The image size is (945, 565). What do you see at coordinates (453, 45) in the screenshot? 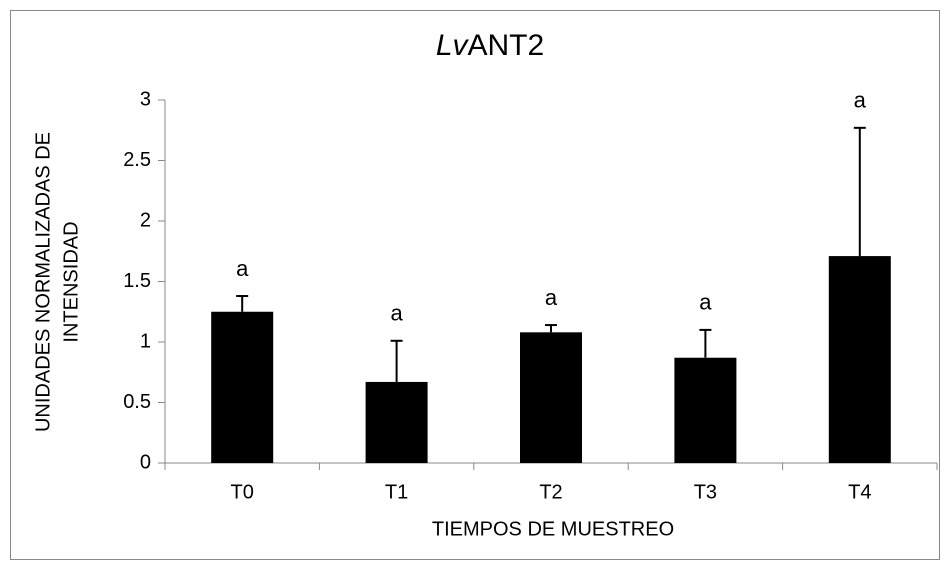
I see `title-part: Lv` at bounding box center [453, 45].